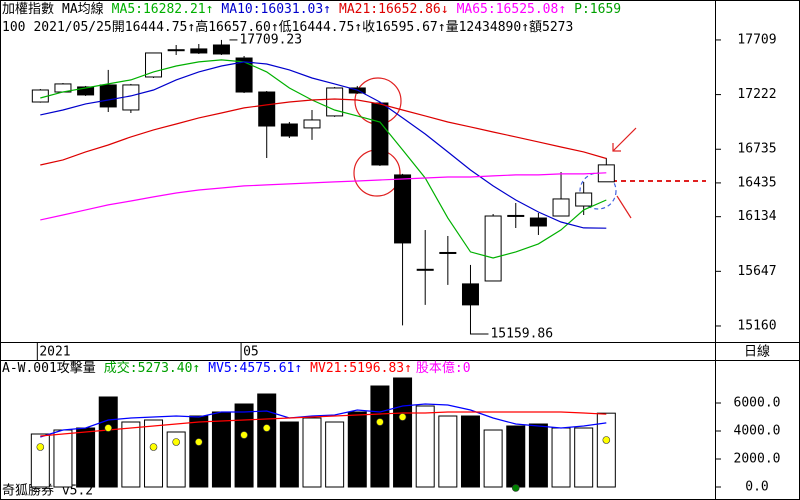 The height and width of the screenshot is (500, 800). What do you see at coordinates (521, 333) in the screenshot?
I see `annotation: 15159.86` at bounding box center [521, 333].